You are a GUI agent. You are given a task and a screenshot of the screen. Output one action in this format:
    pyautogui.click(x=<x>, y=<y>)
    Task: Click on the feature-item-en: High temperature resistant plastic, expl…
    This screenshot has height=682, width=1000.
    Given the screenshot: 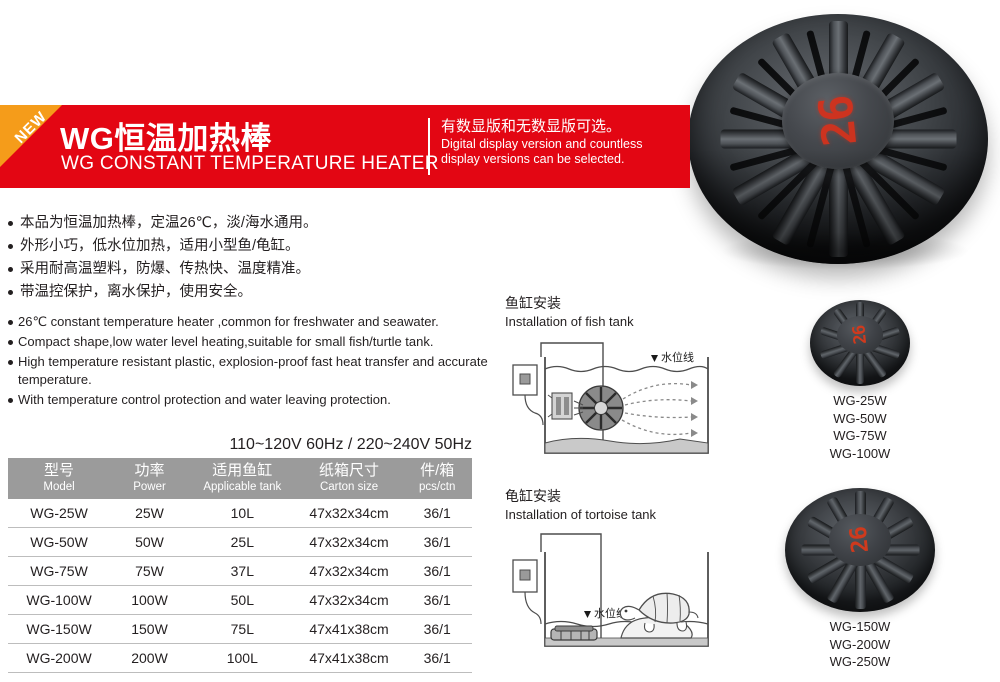 What is the action you would take?
    pyautogui.click(x=250, y=371)
    